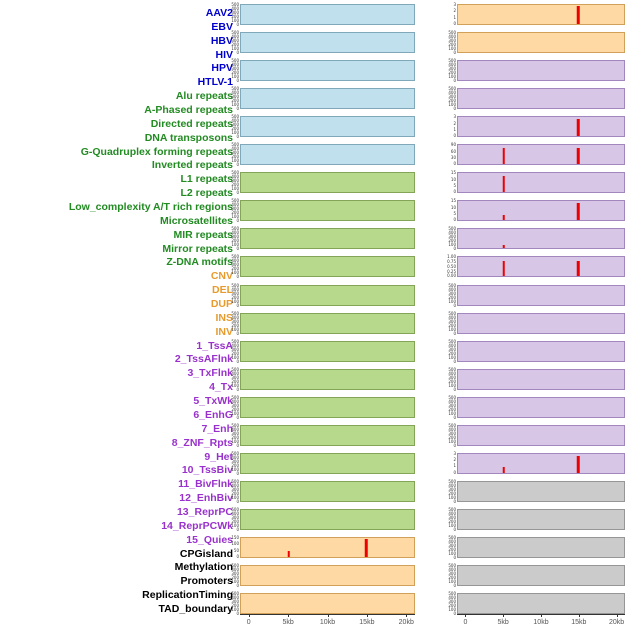 This screenshot has width=630, height=630. I want to click on x-axis-label: 10kb, so click(327, 622).